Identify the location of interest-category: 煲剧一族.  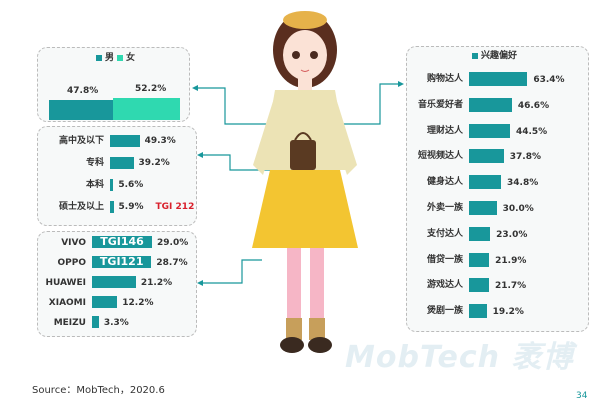
(444, 311).